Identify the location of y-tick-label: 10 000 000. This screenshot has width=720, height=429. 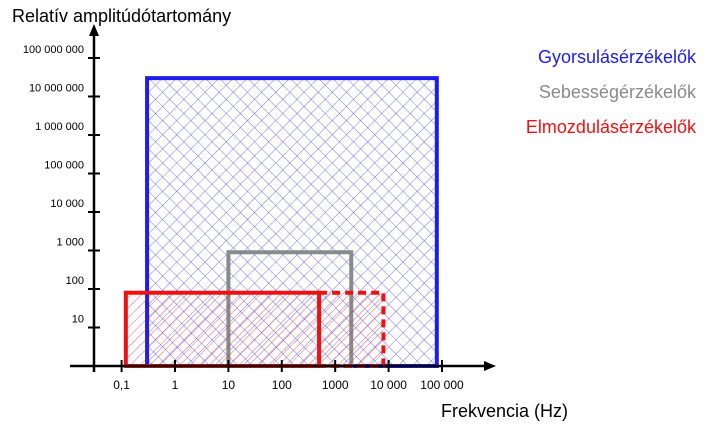
(56, 89).